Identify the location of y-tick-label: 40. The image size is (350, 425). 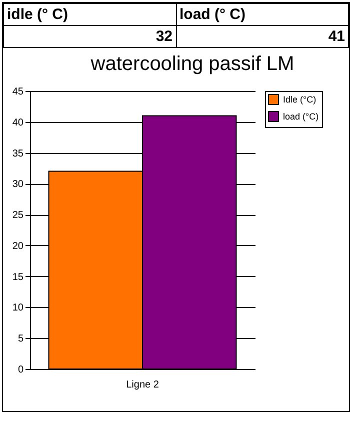
(18, 122).